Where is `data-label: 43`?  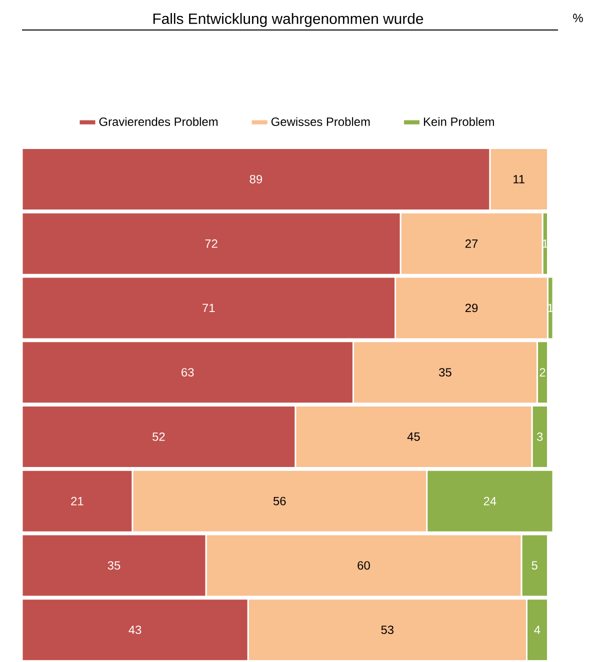
data-label: 43 is located at coordinates (135, 630).